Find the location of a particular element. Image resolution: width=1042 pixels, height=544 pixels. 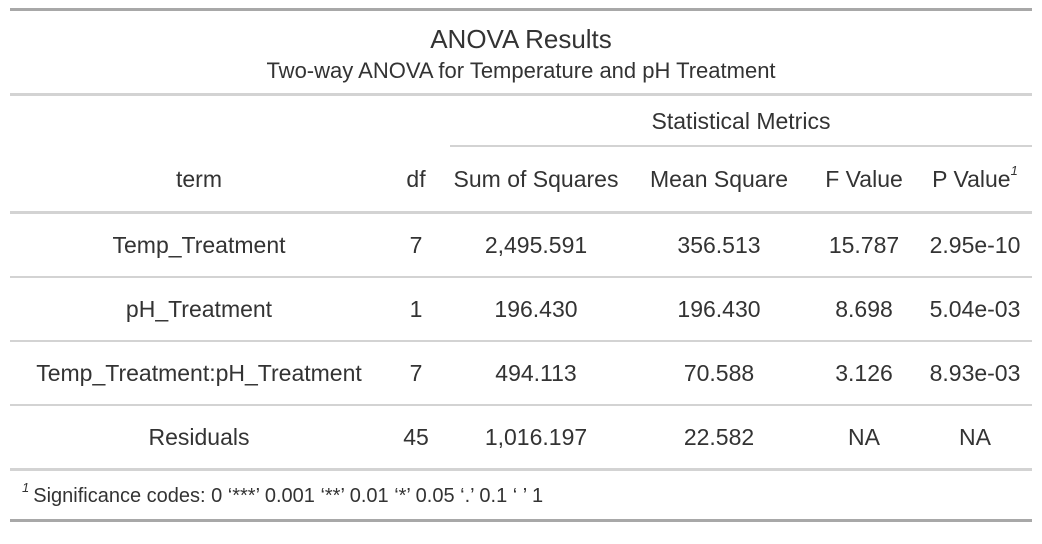

cell-f-value: 15.787 is located at coordinates (864, 245).